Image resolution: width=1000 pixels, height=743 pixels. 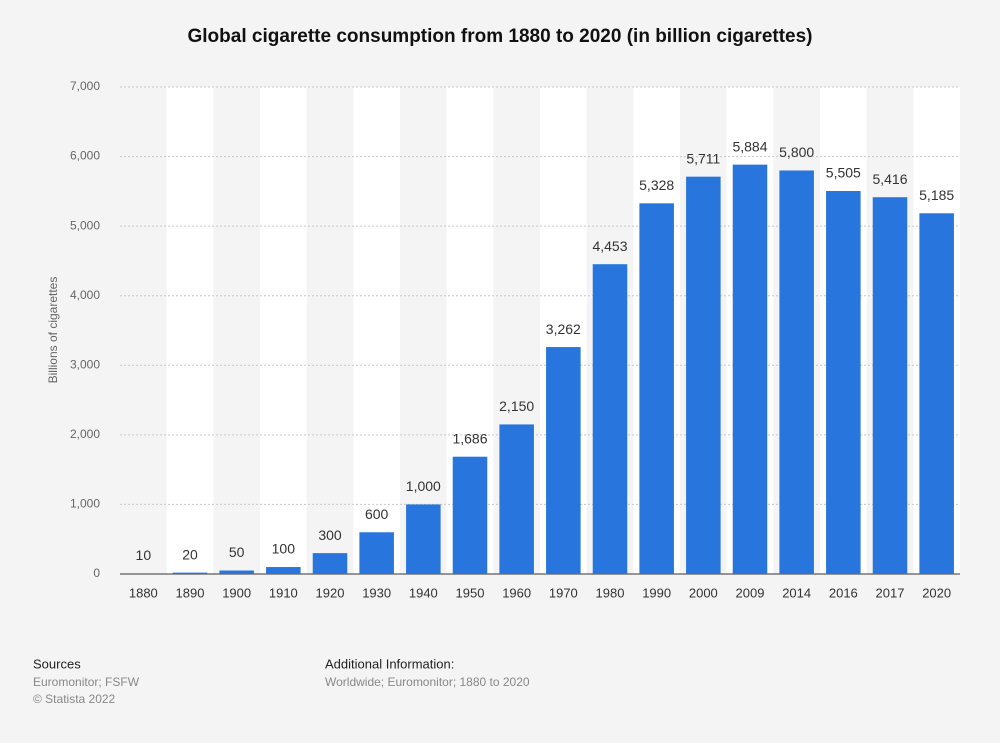 I want to click on x-tick-label: 1910, so click(x=283, y=592).